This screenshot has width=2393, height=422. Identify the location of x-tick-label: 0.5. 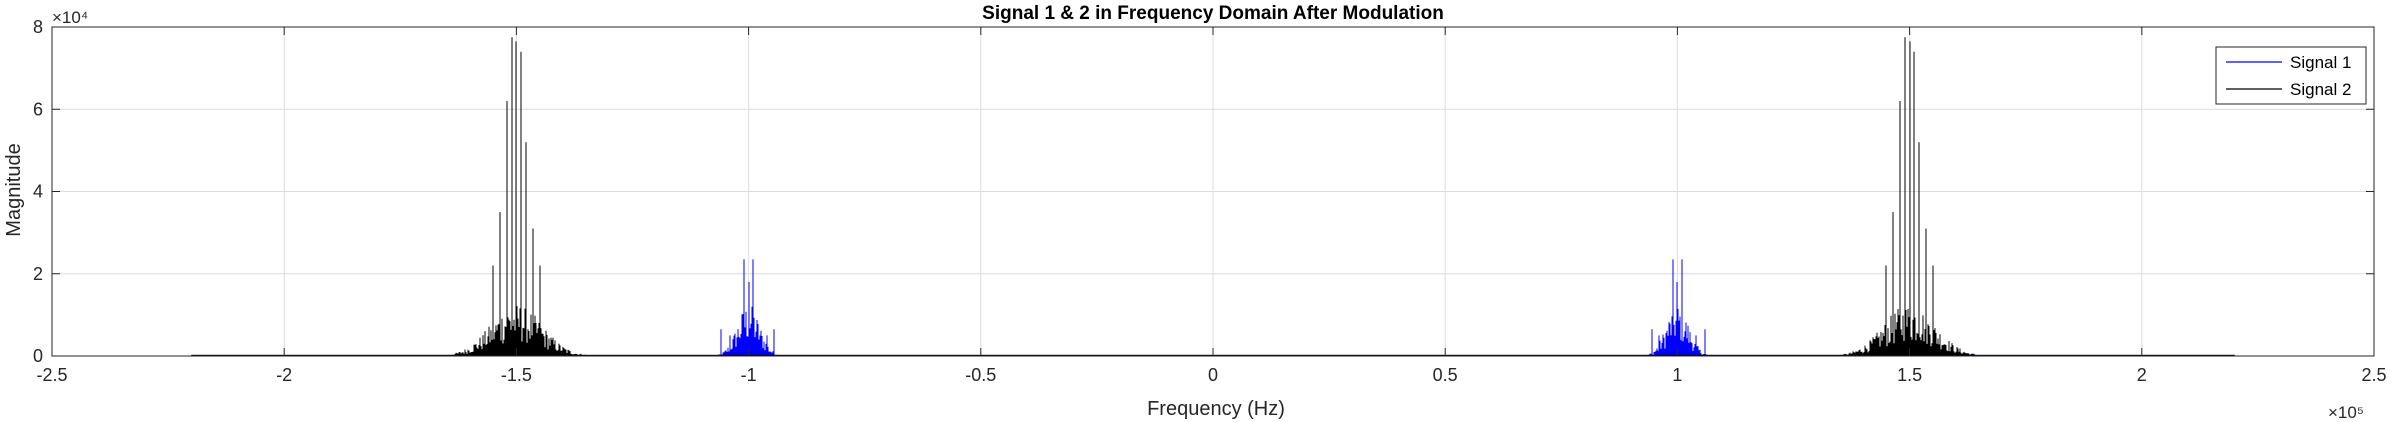
(1445, 375).